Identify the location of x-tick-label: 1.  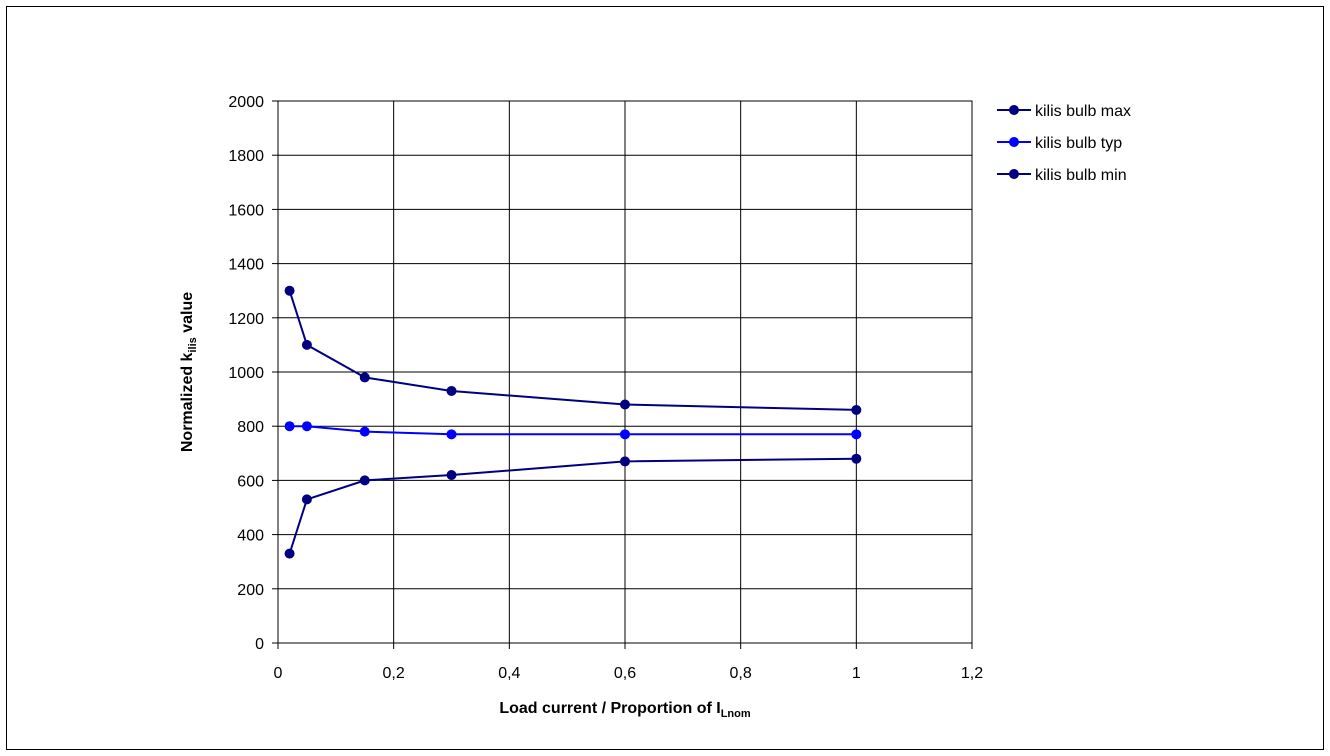
(856, 673).